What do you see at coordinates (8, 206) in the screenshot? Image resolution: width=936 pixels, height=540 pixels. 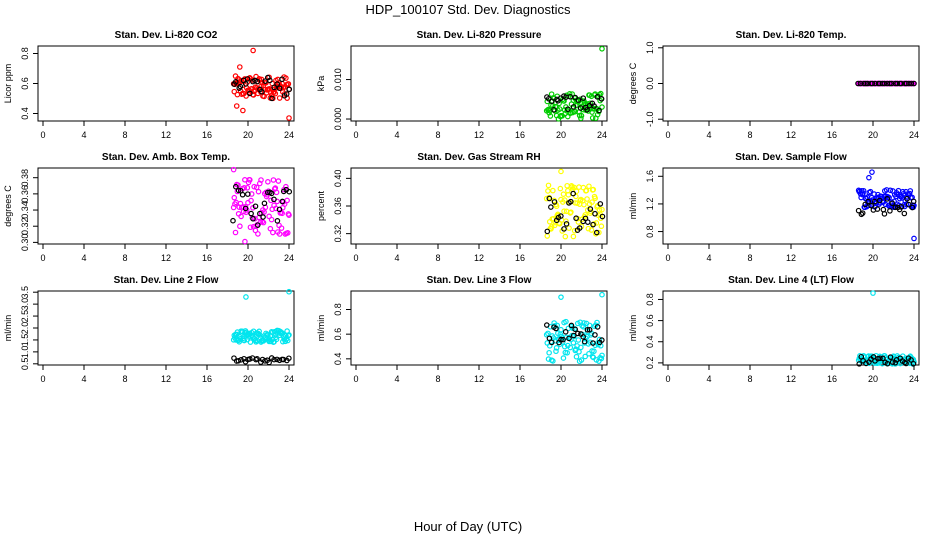 I see `y-axis-label: degrees C` at bounding box center [8, 206].